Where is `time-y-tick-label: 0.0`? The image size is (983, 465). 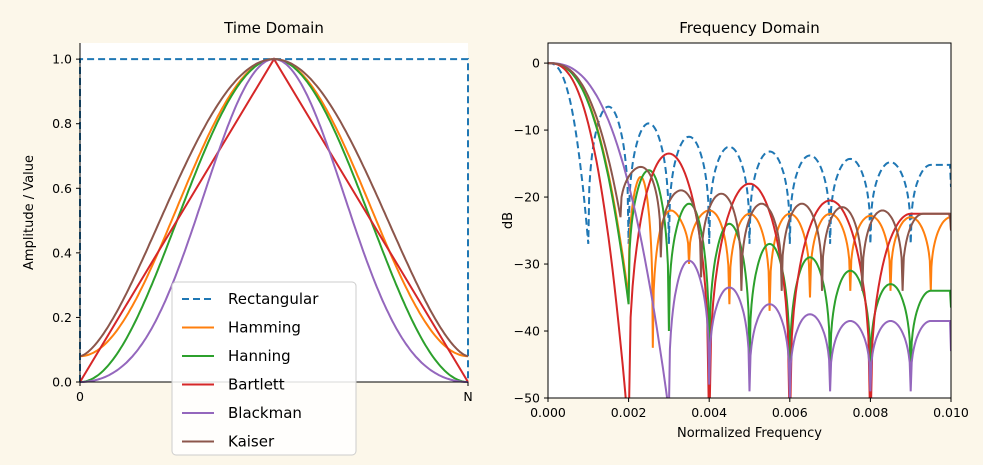 time-y-tick-label: 0.0 is located at coordinates (62, 382).